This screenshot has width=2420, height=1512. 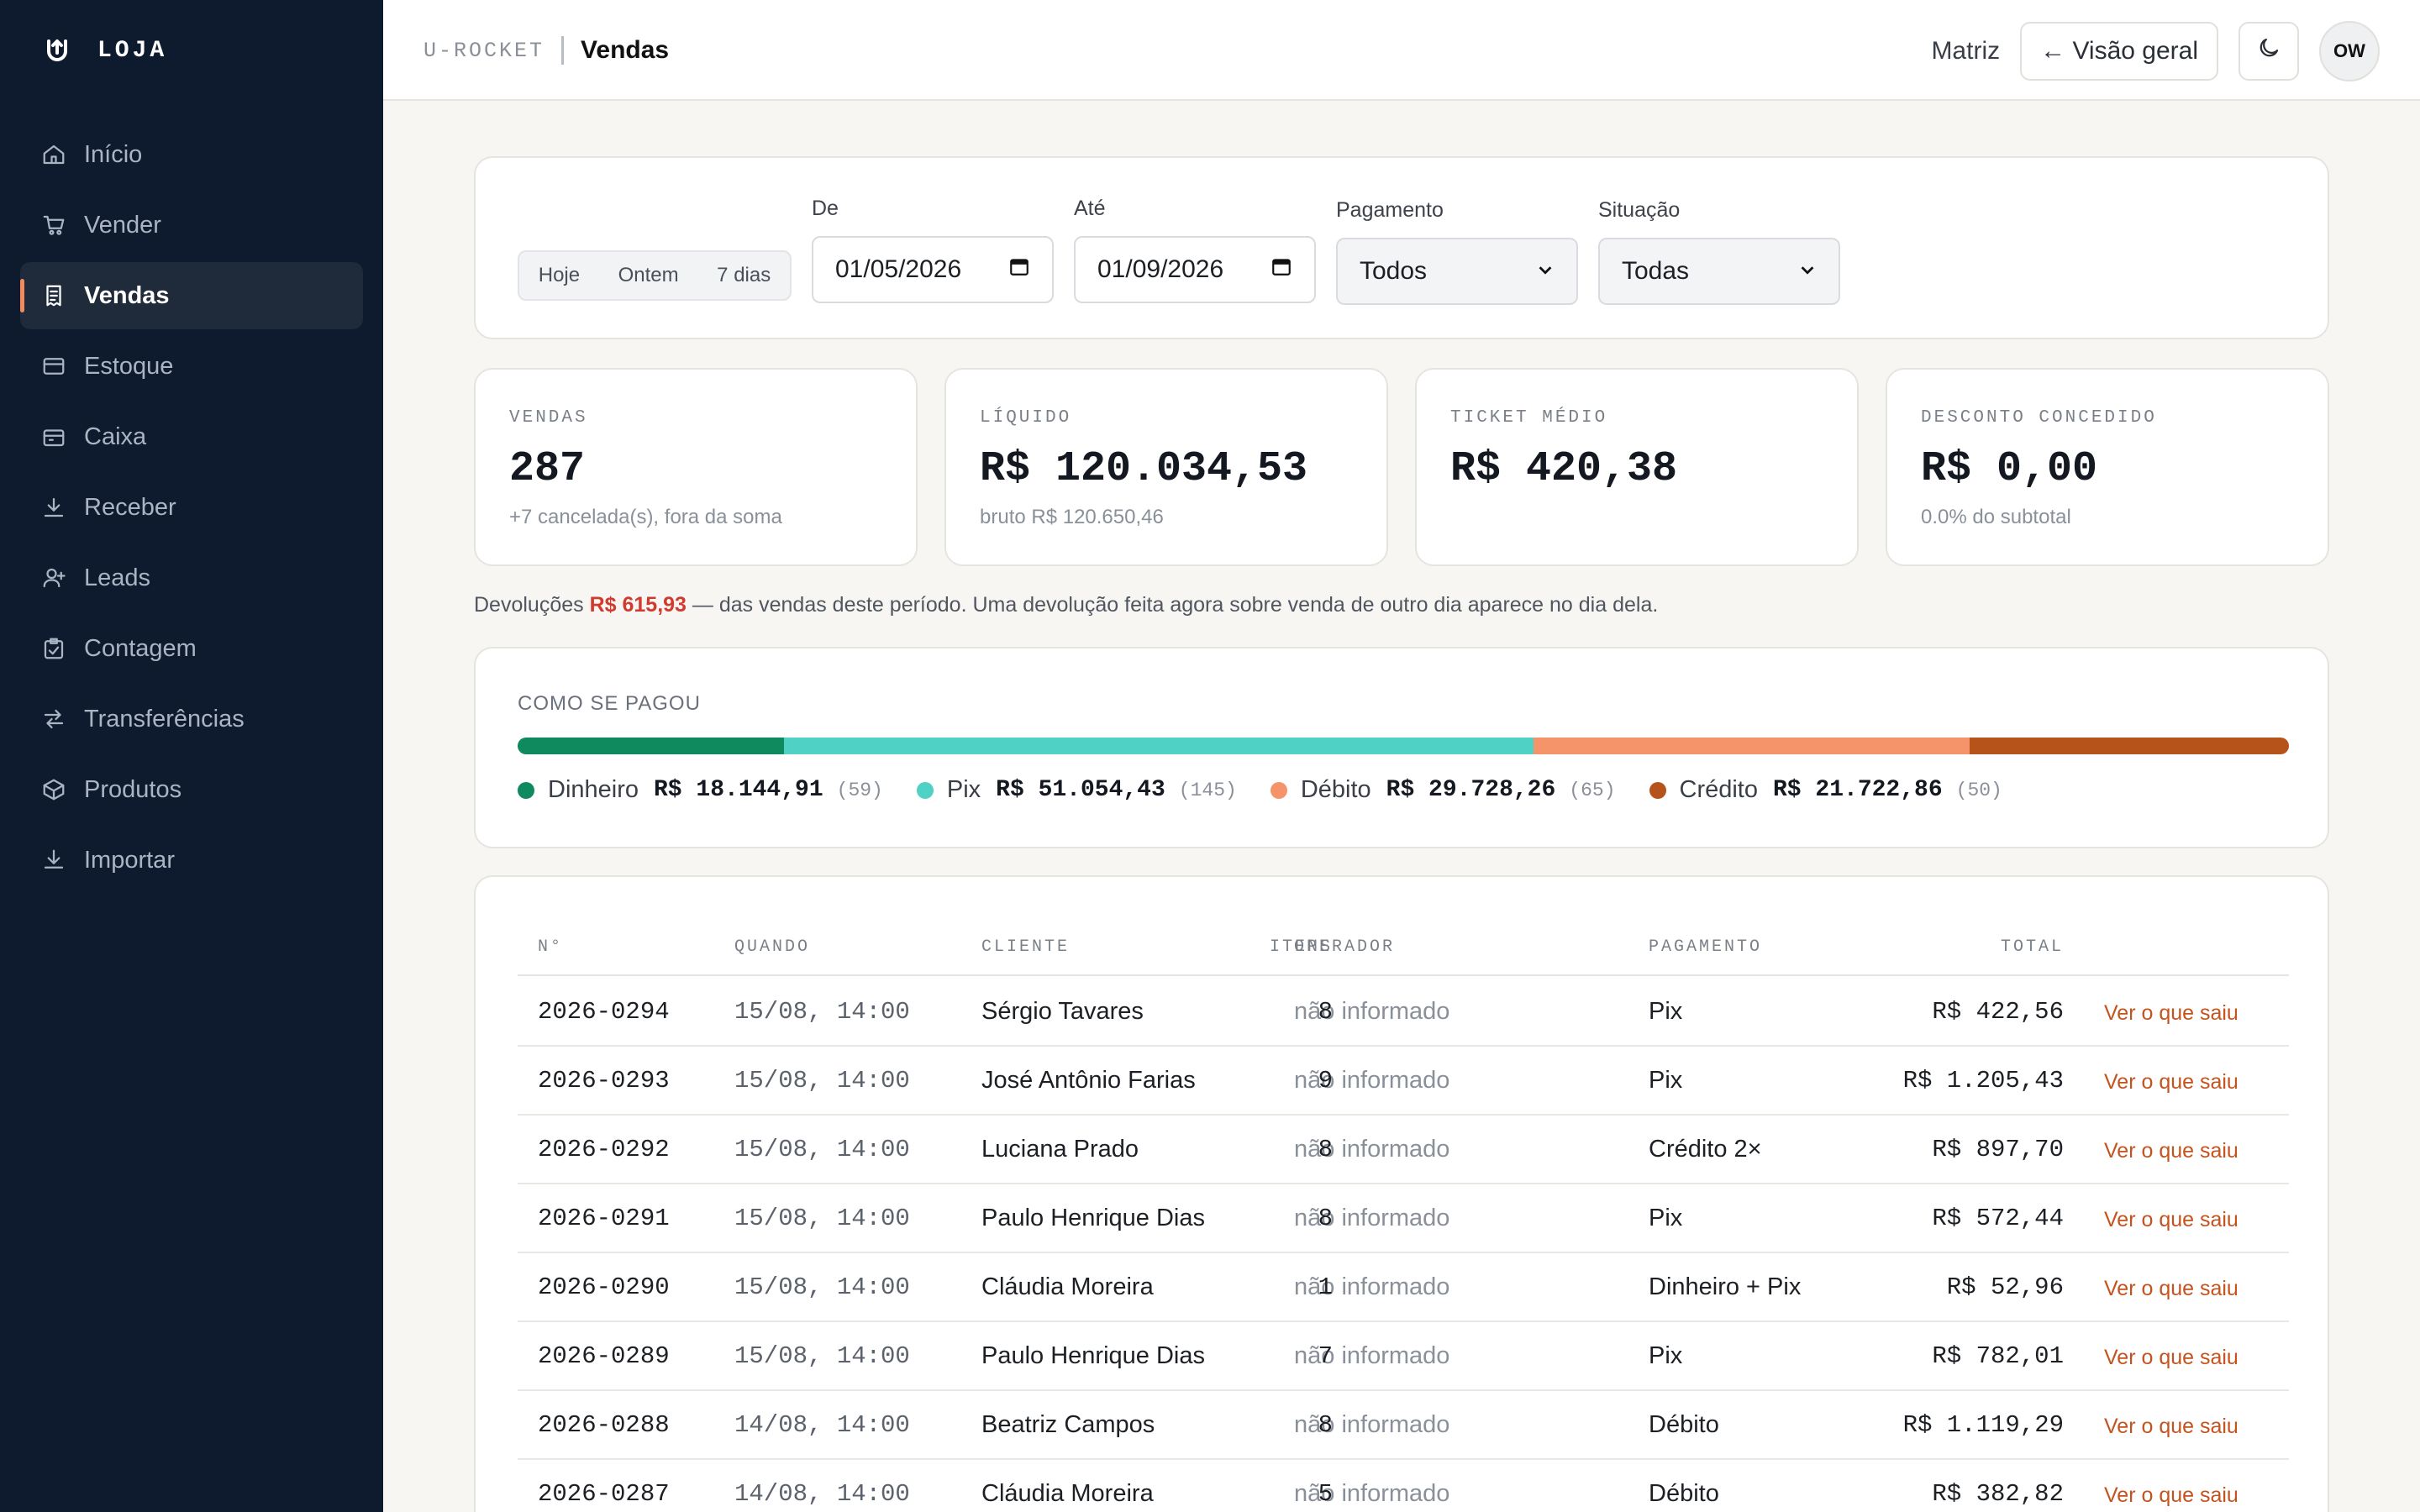 I want to click on brand: LOJA, so click(x=105, y=50).